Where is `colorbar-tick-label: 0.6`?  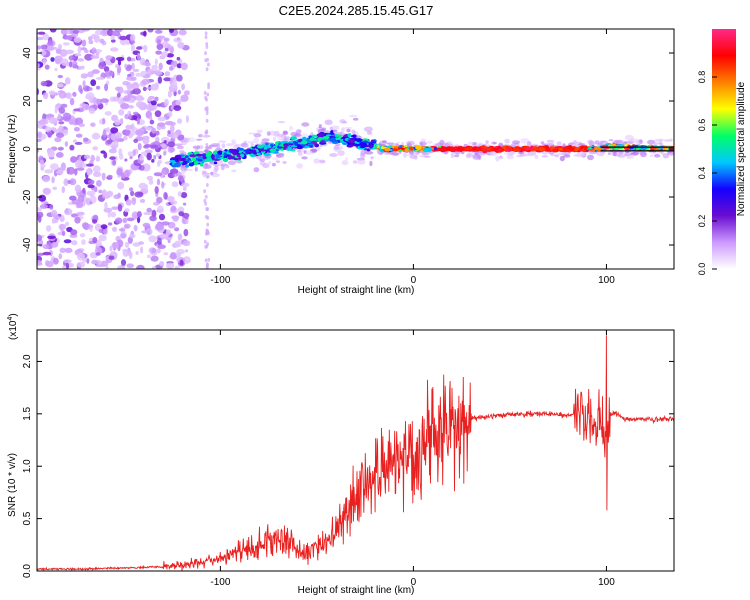 colorbar-tick-label: 0.6 is located at coordinates (702, 125).